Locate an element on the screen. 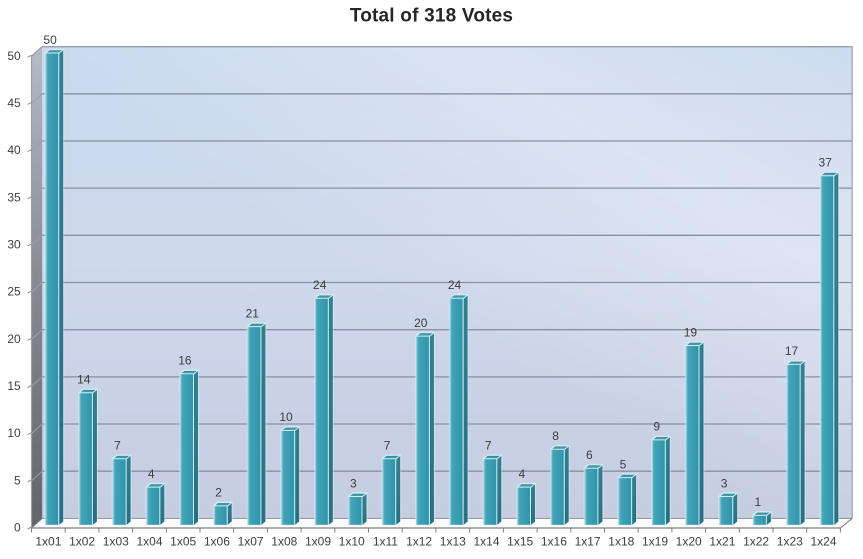 The image size is (863, 559). svg-text: 21 is located at coordinates (253, 313).